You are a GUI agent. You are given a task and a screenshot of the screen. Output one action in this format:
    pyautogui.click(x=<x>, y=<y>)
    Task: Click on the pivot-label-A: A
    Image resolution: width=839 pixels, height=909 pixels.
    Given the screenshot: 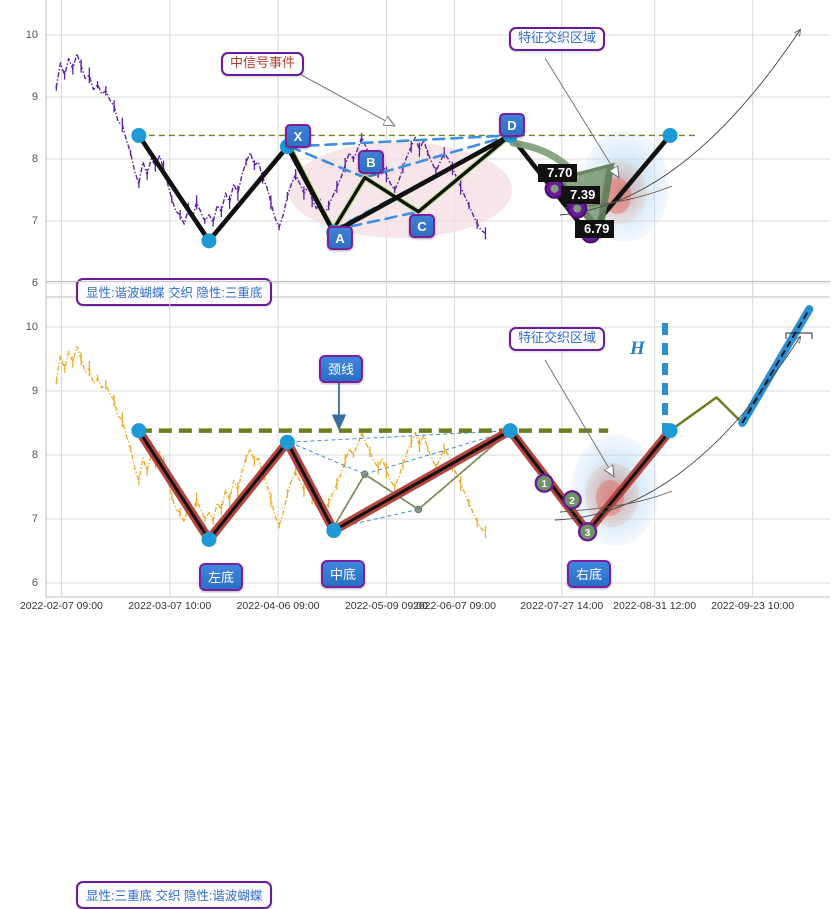 What is the action you would take?
    pyautogui.click(x=340, y=238)
    